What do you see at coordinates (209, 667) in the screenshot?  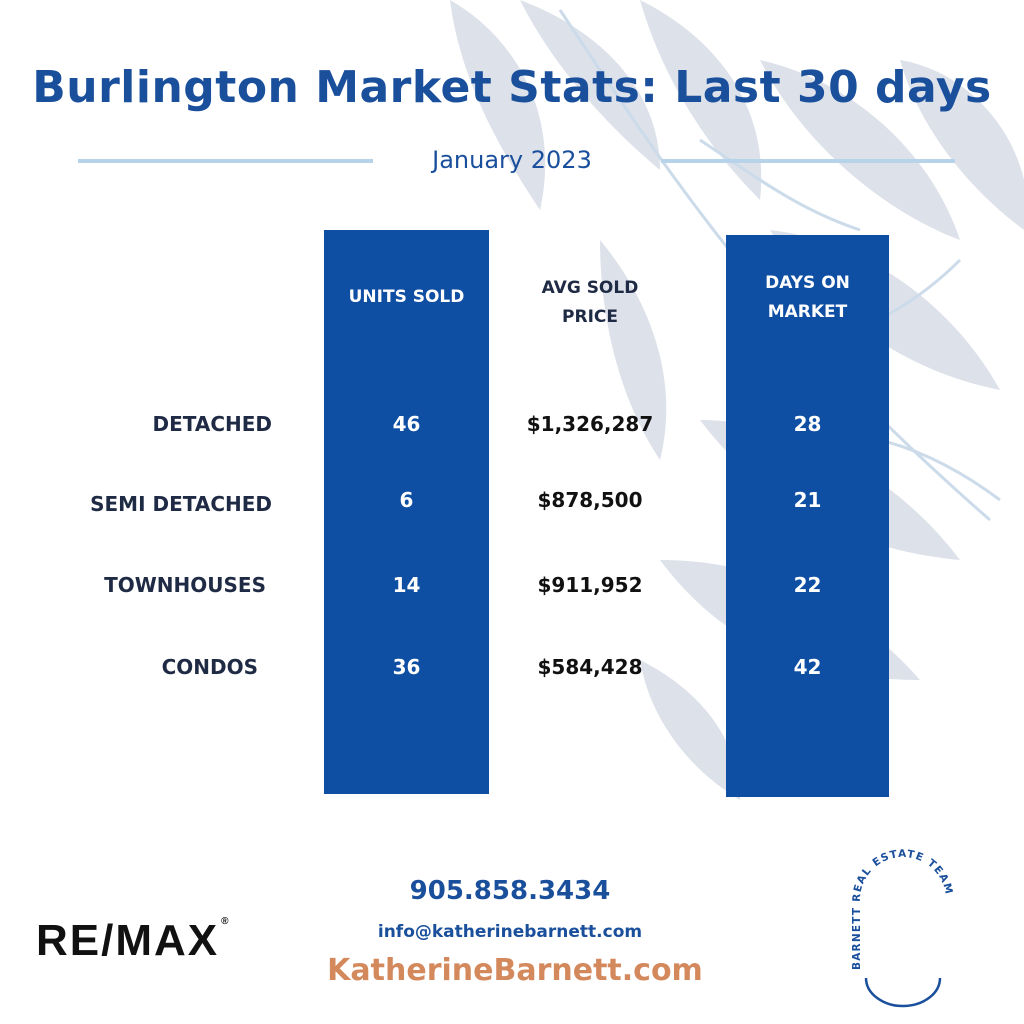 I see `row-label-condos: CONDOS` at bounding box center [209, 667].